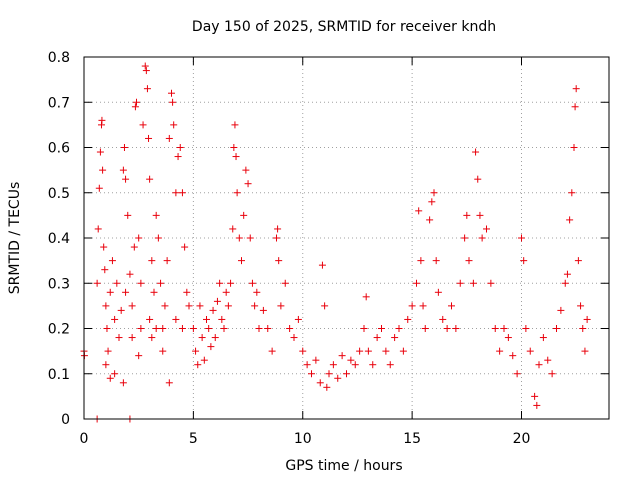 The width and height of the screenshot is (640, 480). I want to click on y-tick-label: 0.4, so click(59, 239).